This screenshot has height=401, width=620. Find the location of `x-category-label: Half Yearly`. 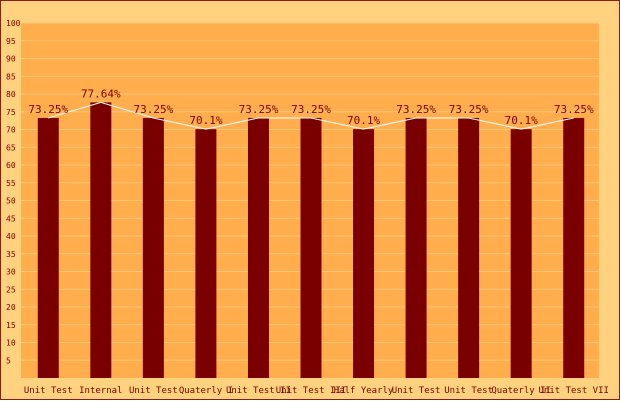

x-category-label: Half Yearly is located at coordinates (364, 391).